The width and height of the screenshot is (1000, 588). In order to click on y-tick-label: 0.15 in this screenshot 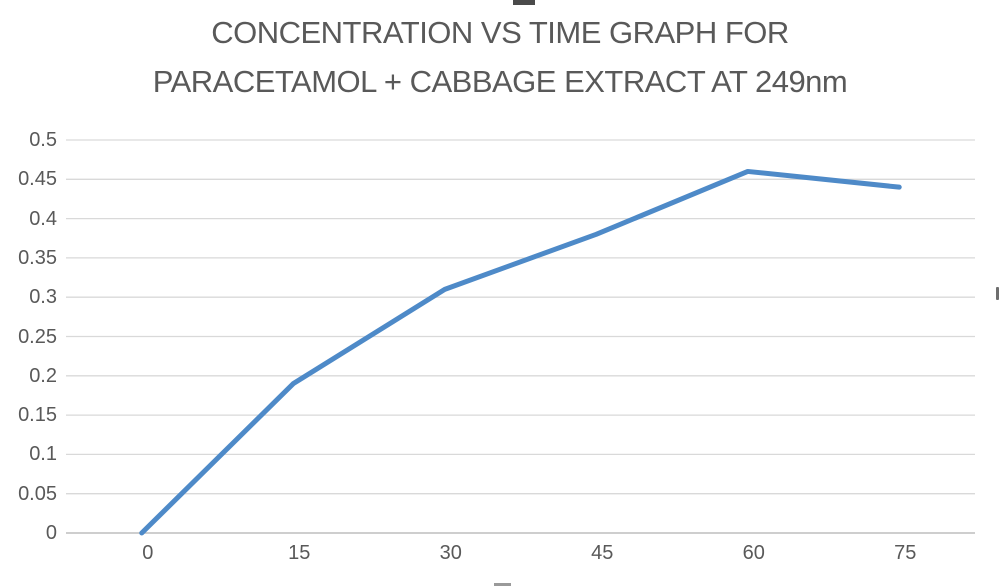, I will do `click(37, 415)`.